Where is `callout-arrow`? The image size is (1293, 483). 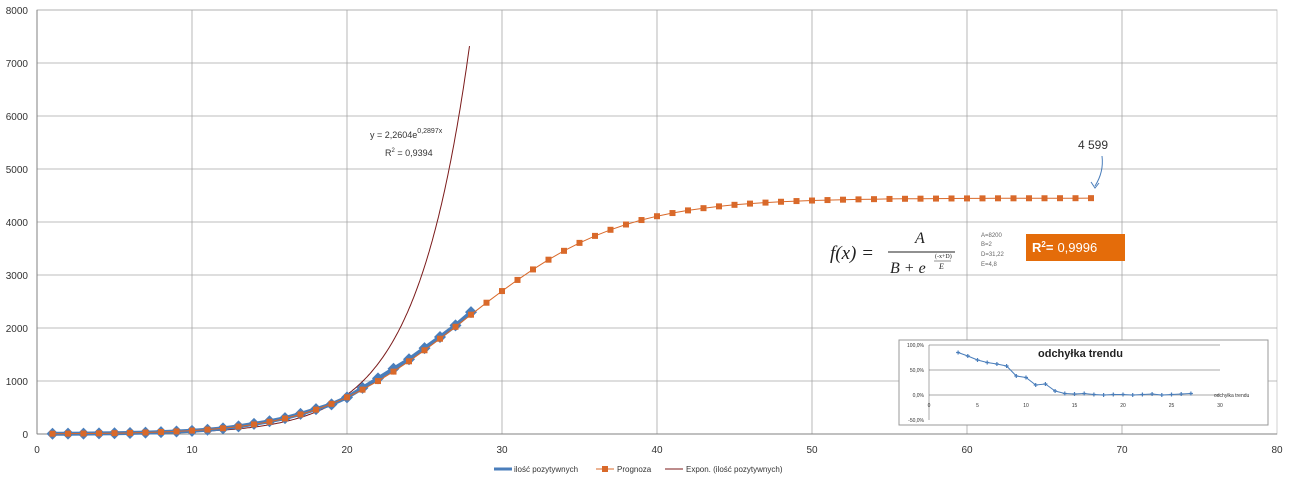 callout-arrow is located at coordinates (1098, 171).